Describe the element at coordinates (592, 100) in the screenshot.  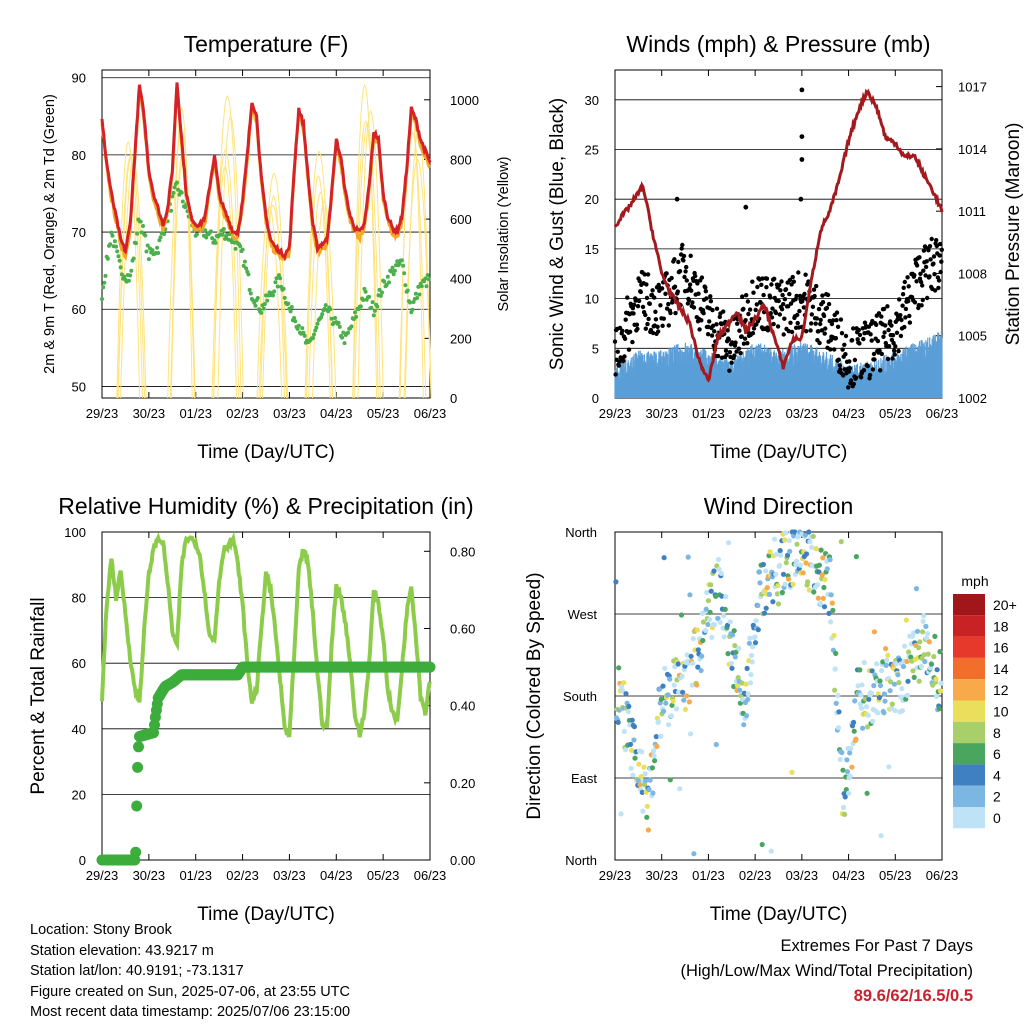
I see `y-tick-label: 30` at that location.